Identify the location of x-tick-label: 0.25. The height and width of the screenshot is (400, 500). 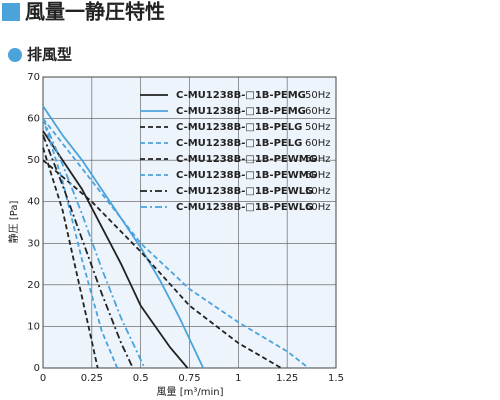
(92, 378).